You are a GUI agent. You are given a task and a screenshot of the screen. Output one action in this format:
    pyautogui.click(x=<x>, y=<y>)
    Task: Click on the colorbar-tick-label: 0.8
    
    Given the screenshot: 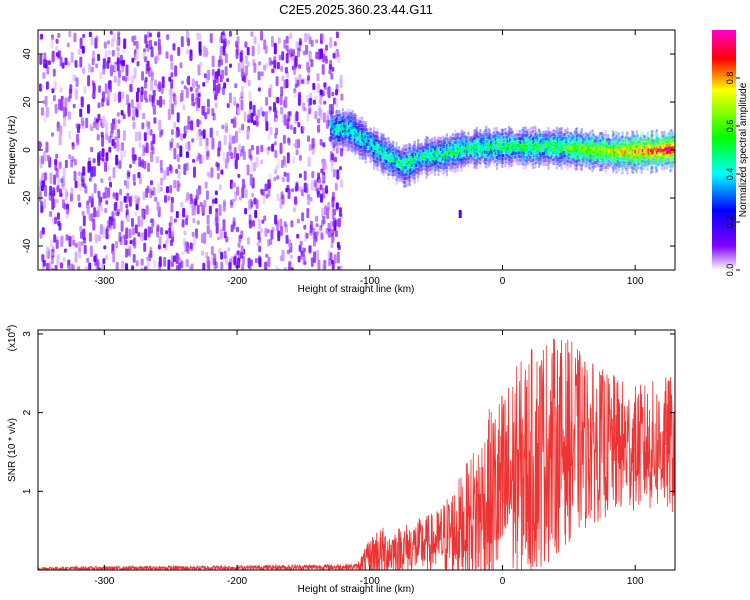 What is the action you would take?
    pyautogui.click(x=730, y=78)
    